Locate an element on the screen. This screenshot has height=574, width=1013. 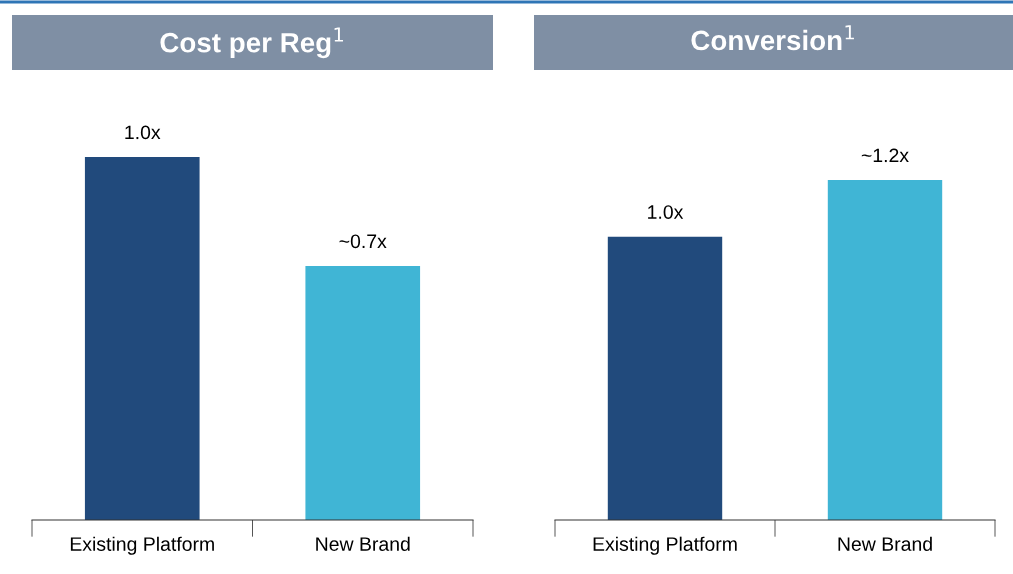
data-label: ~1.2x is located at coordinates (885, 155).